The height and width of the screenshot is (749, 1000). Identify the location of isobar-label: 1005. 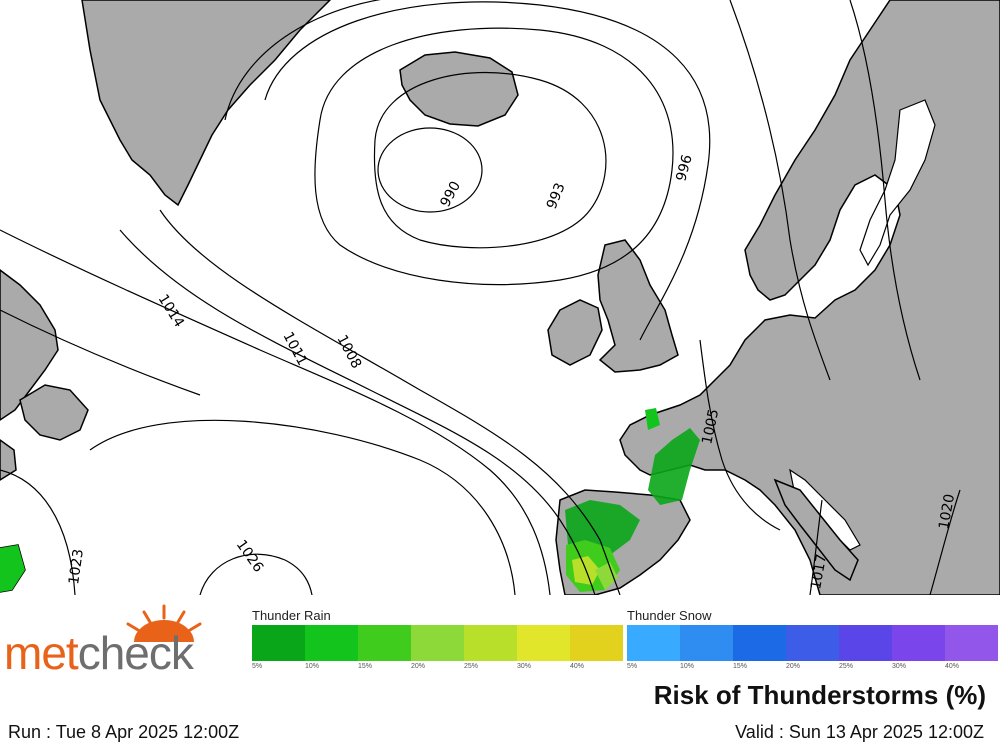
(710, 427).